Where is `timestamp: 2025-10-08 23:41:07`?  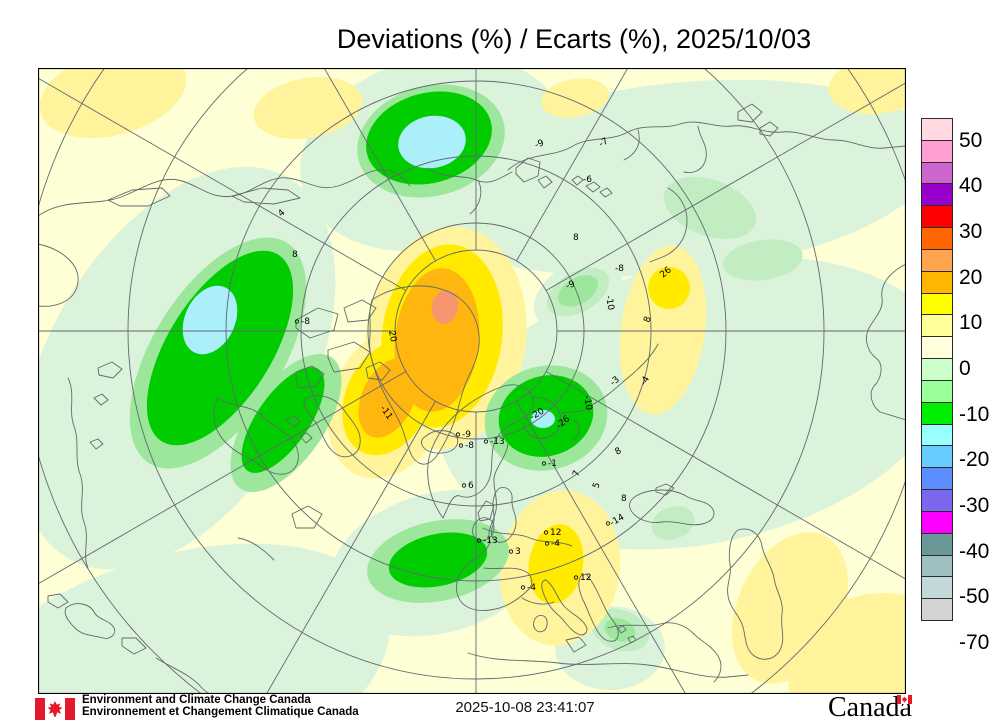
timestamp: 2025-10-08 23:41:07 is located at coordinates (525, 707).